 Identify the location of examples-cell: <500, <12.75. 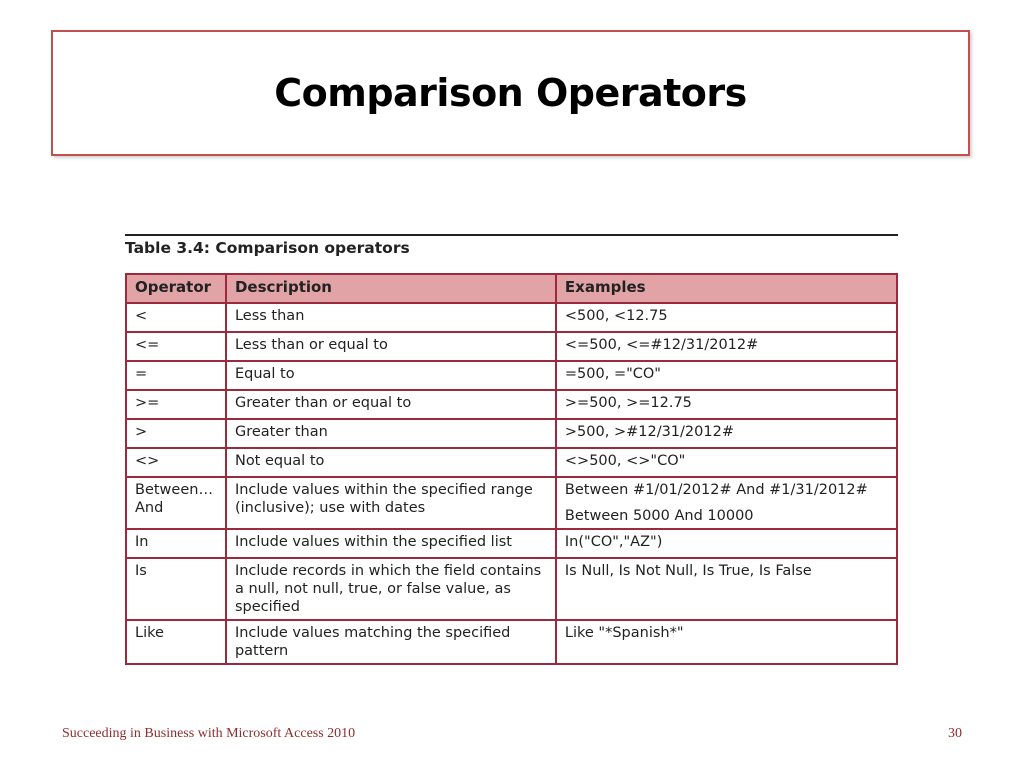
(726, 317).